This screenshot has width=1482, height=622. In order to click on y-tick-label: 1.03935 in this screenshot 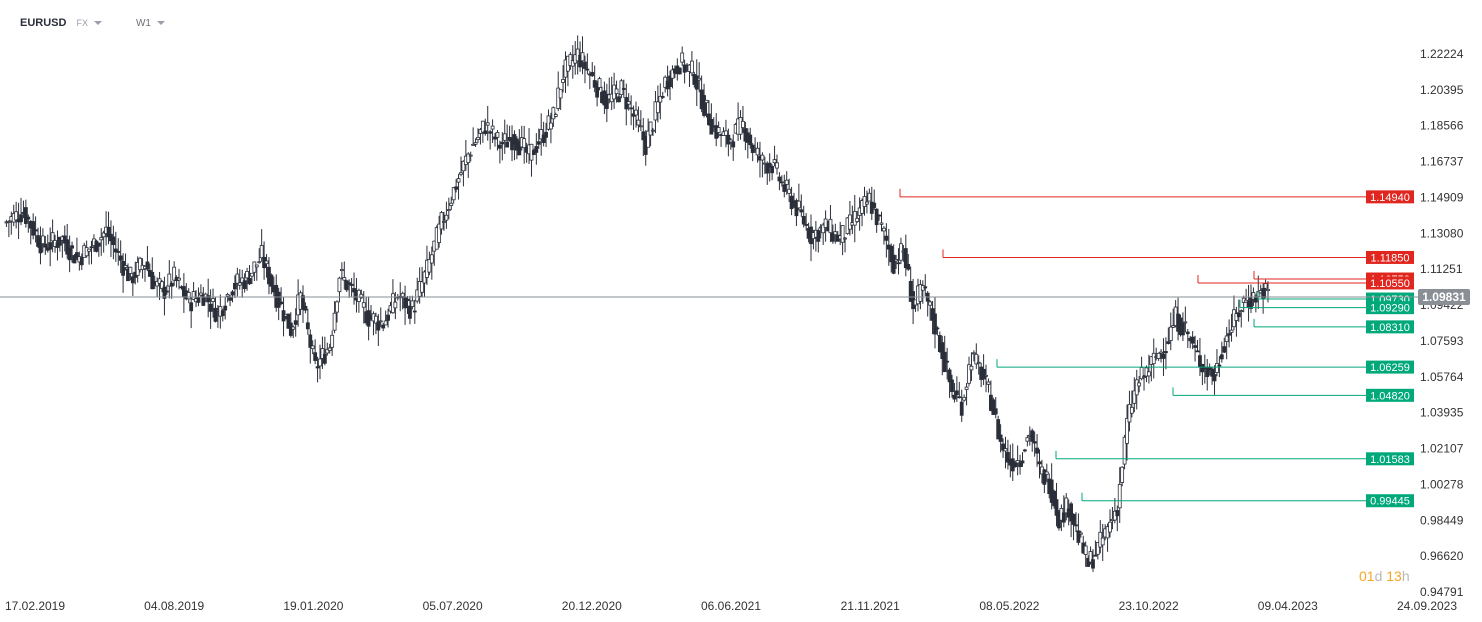, I will do `click(1442, 413)`.